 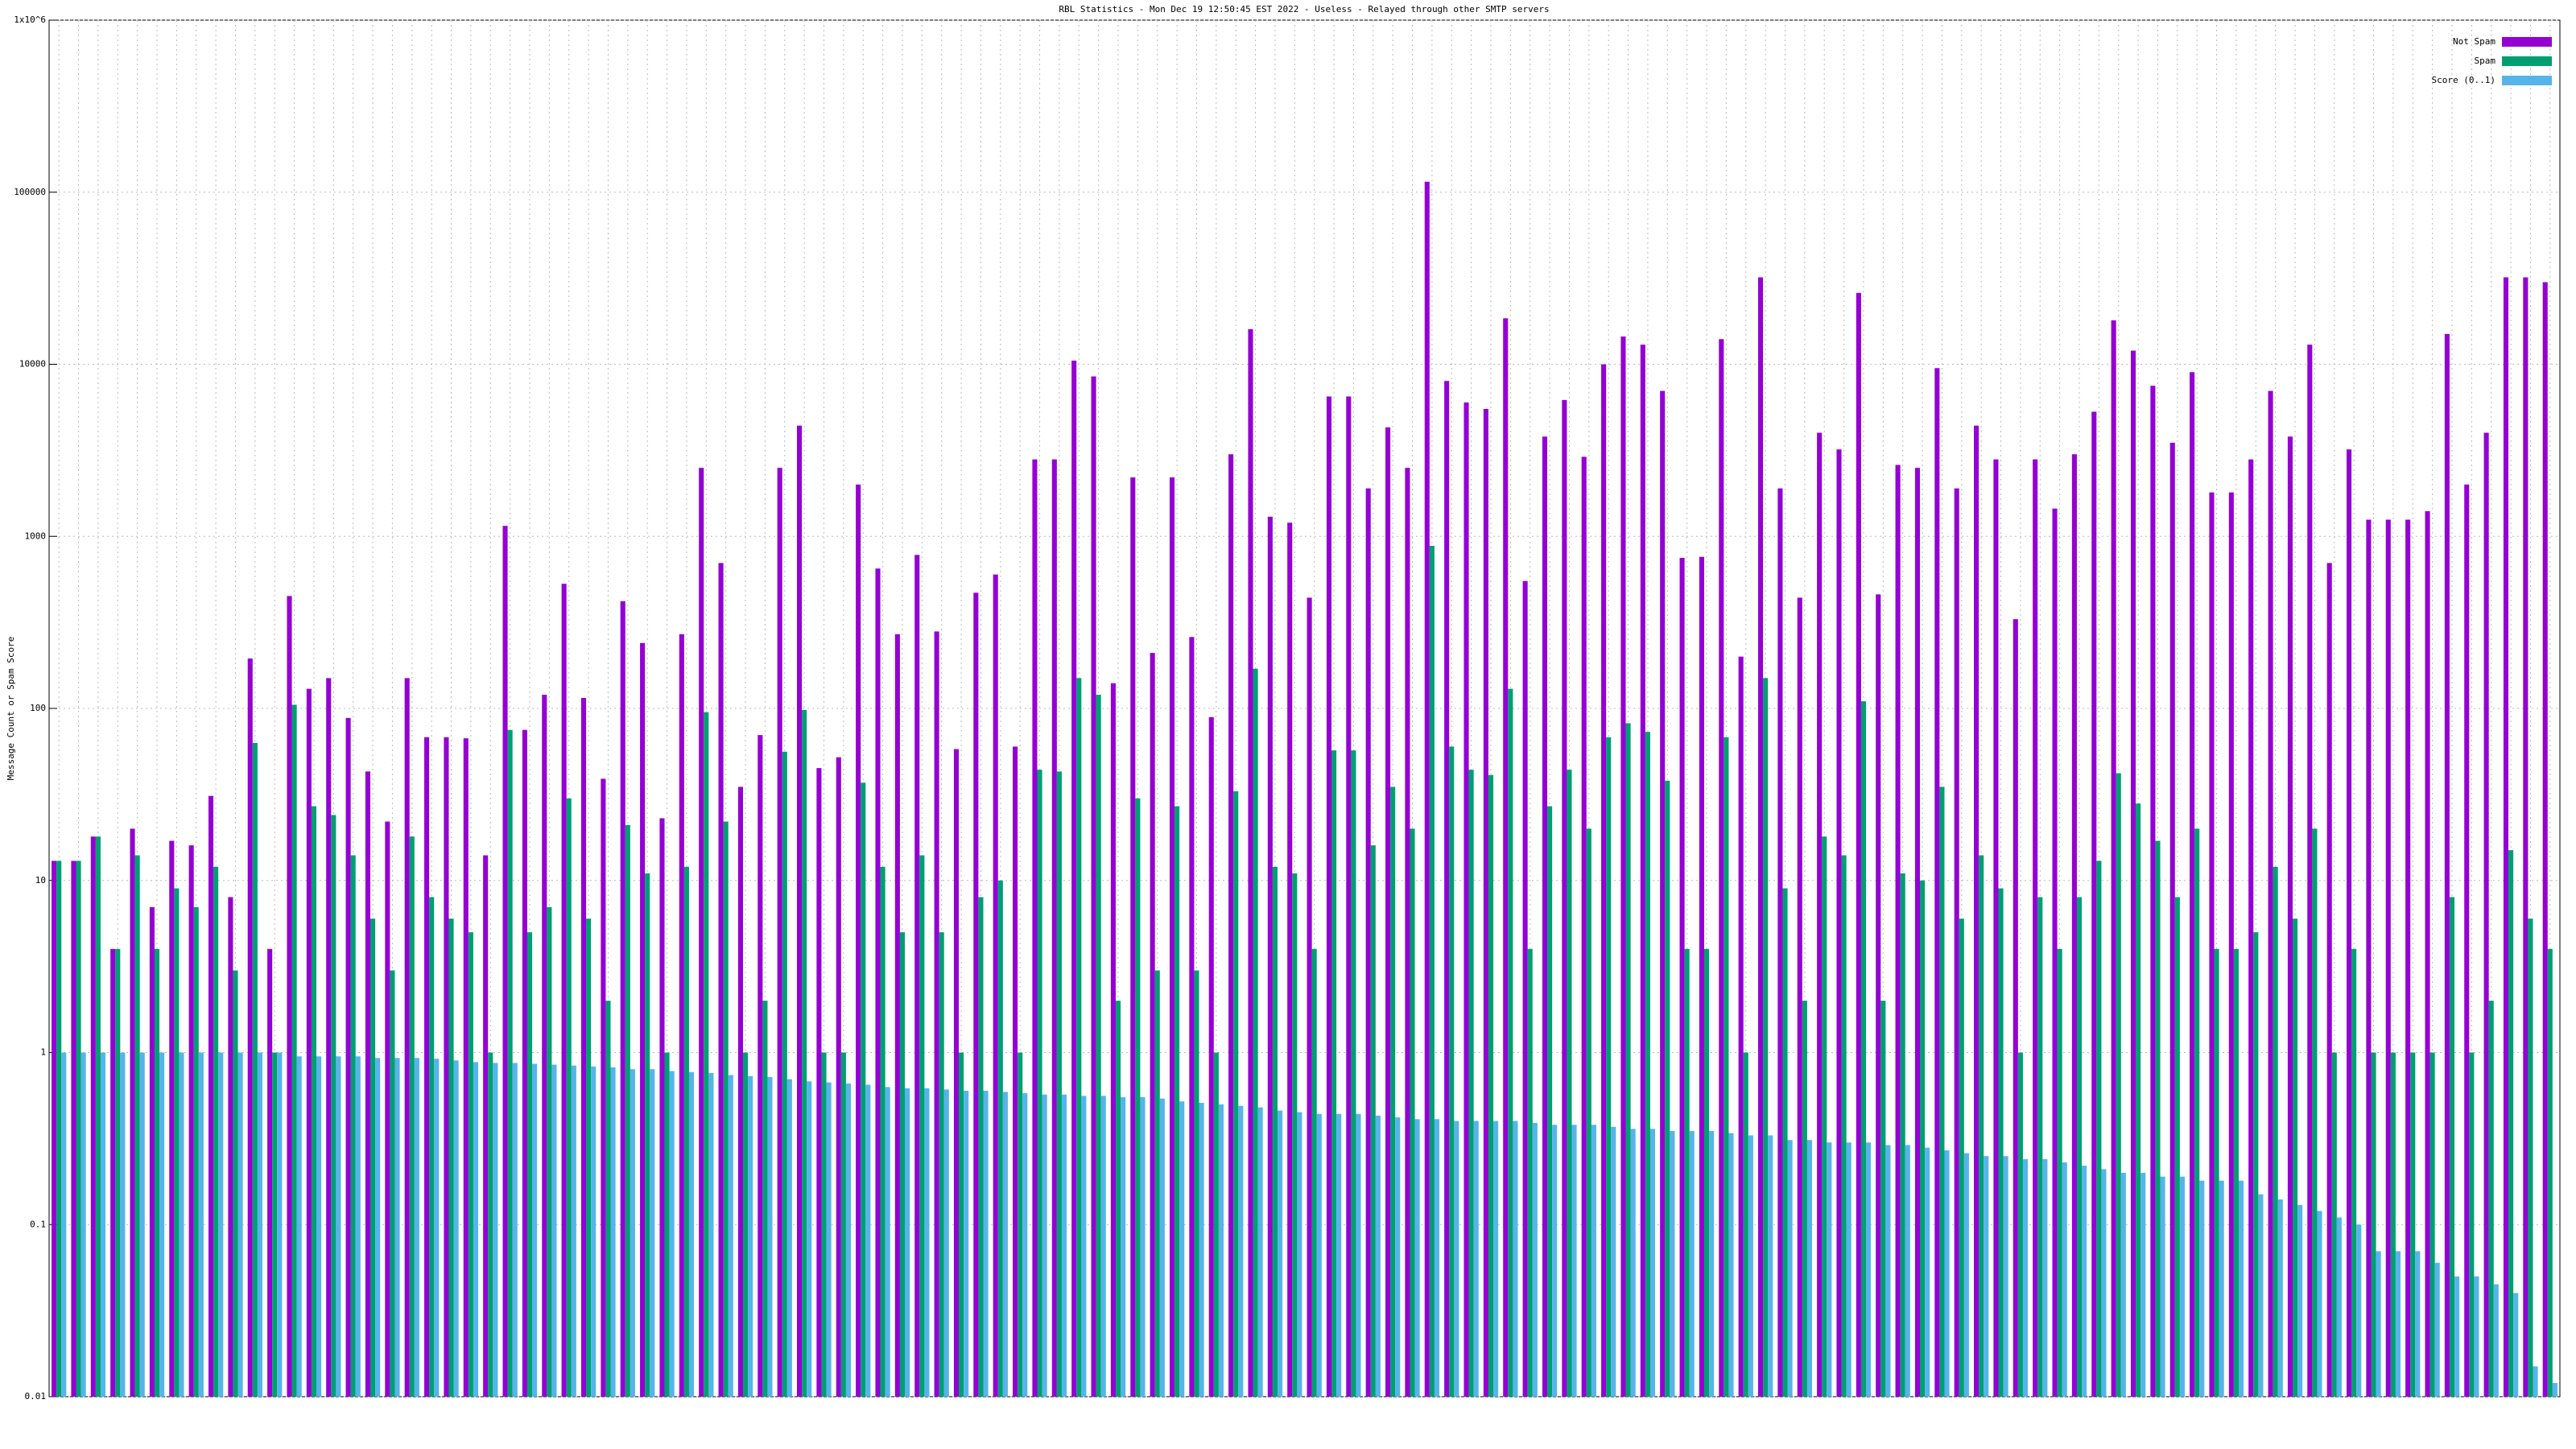 What do you see at coordinates (43, 1052) in the screenshot?
I see `y-tick-label: 1` at bounding box center [43, 1052].